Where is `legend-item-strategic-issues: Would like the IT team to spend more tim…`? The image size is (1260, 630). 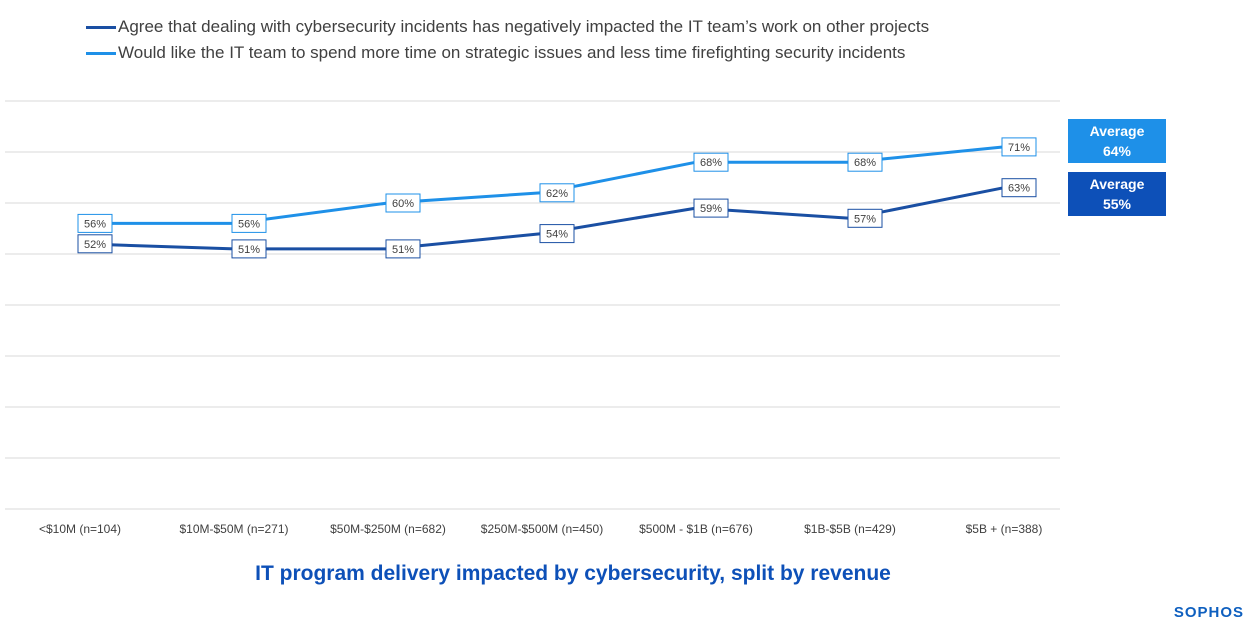
legend-item-strategic-issues: Would like the IT team to spend more tim… is located at coordinates (507, 53).